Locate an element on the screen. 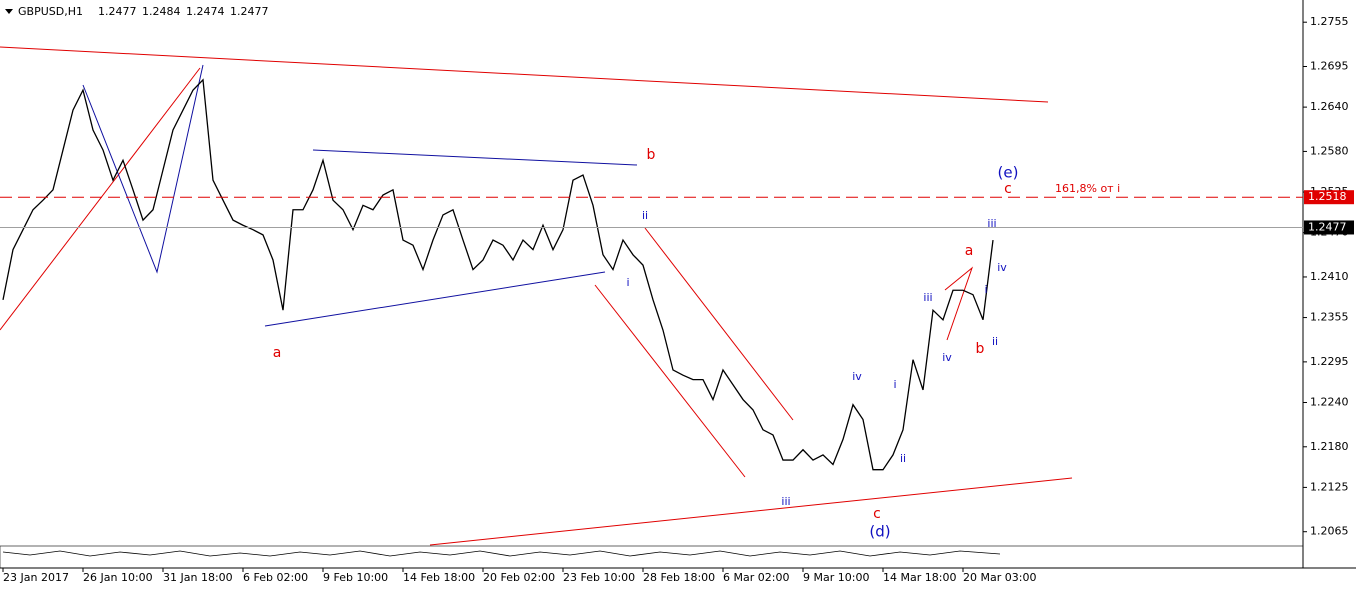 The image size is (1356, 590). x-tick-label: 9 Feb 10:00 is located at coordinates (355, 577).